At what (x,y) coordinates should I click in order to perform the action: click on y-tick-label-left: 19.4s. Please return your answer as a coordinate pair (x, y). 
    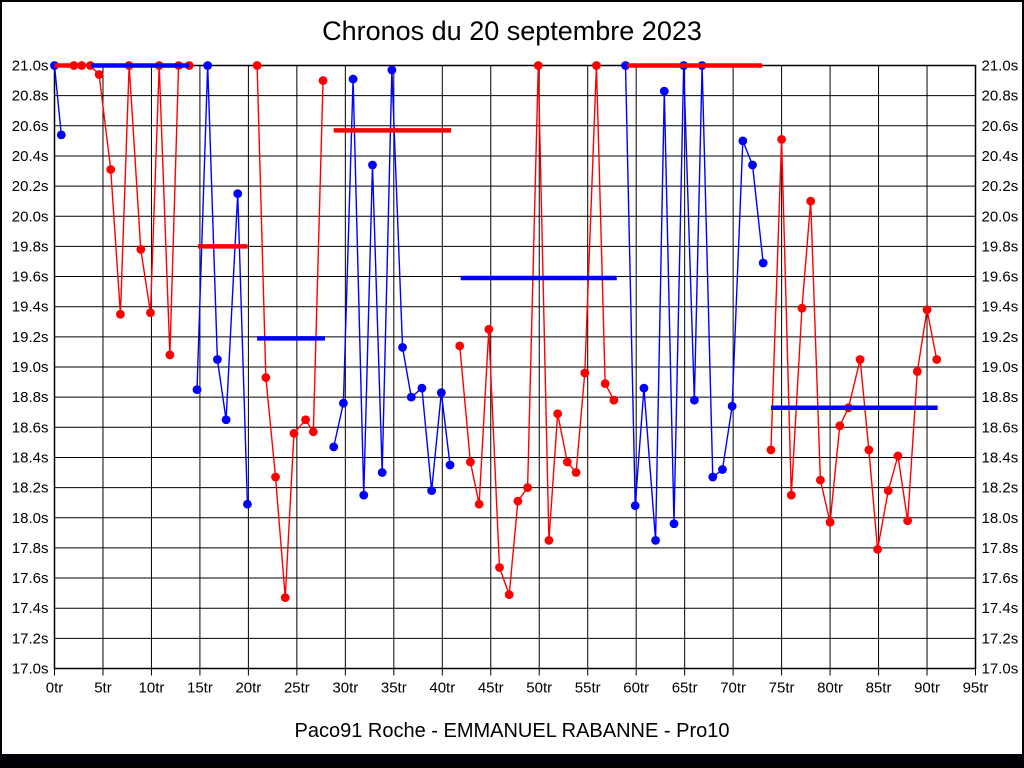
    Looking at the image, I should click on (30, 307).